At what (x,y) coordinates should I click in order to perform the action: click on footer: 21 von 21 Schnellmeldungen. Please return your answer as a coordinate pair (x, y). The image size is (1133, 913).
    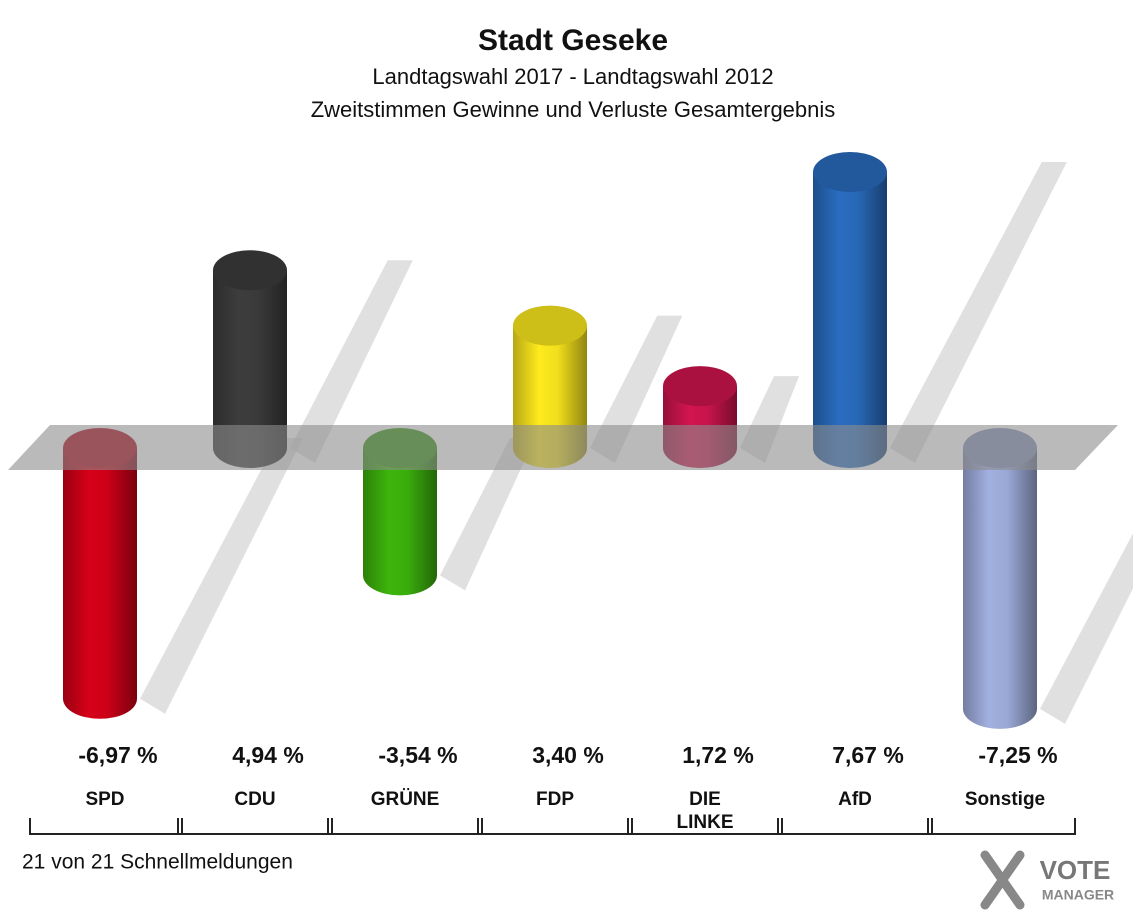
    Looking at the image, I should click on (157, 862).